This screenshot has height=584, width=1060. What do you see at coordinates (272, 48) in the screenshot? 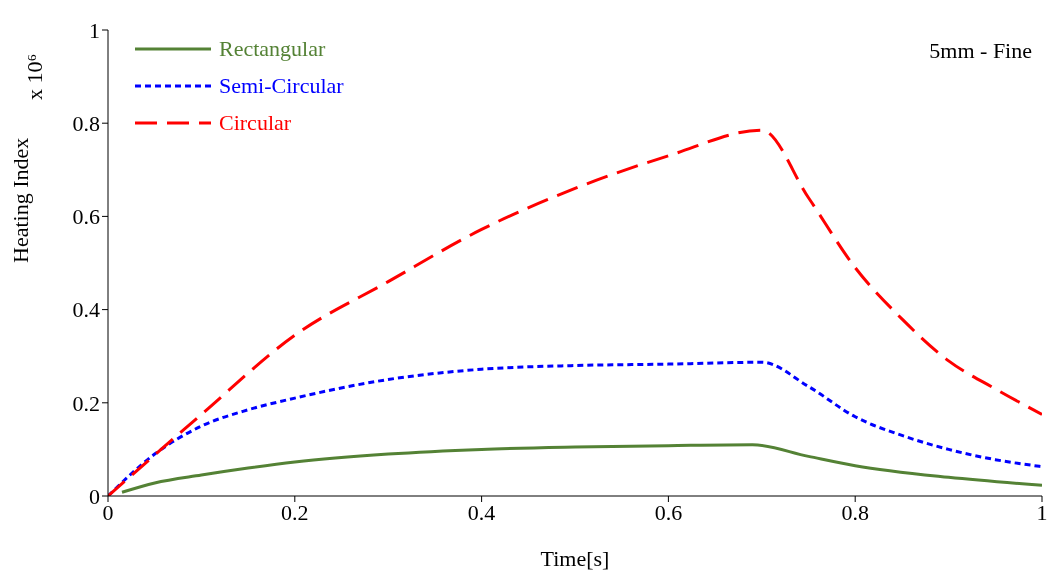
I see `legend-label: Rectangular` at bounding box center [272, 48].